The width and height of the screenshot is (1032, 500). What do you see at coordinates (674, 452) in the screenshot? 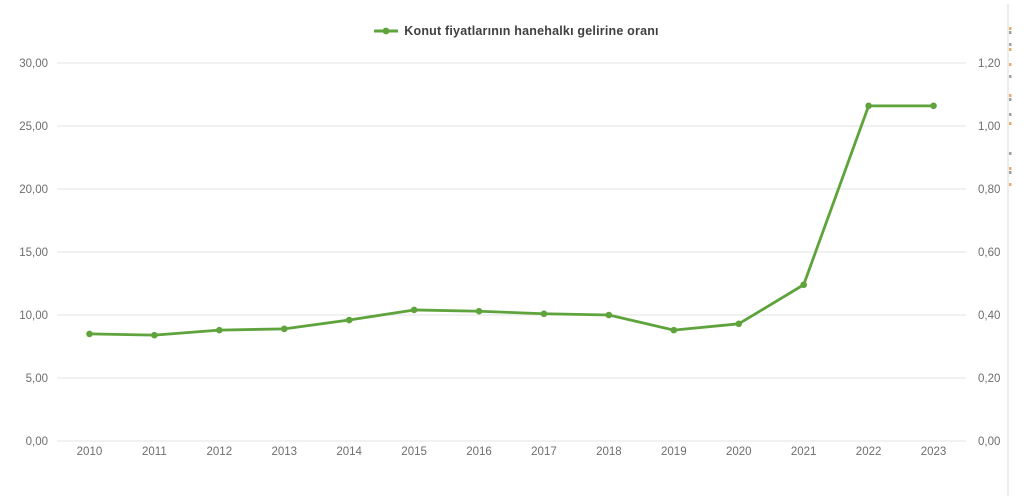
I see `x-axis-tick-label: 2019` at bounding box center [674, 452].